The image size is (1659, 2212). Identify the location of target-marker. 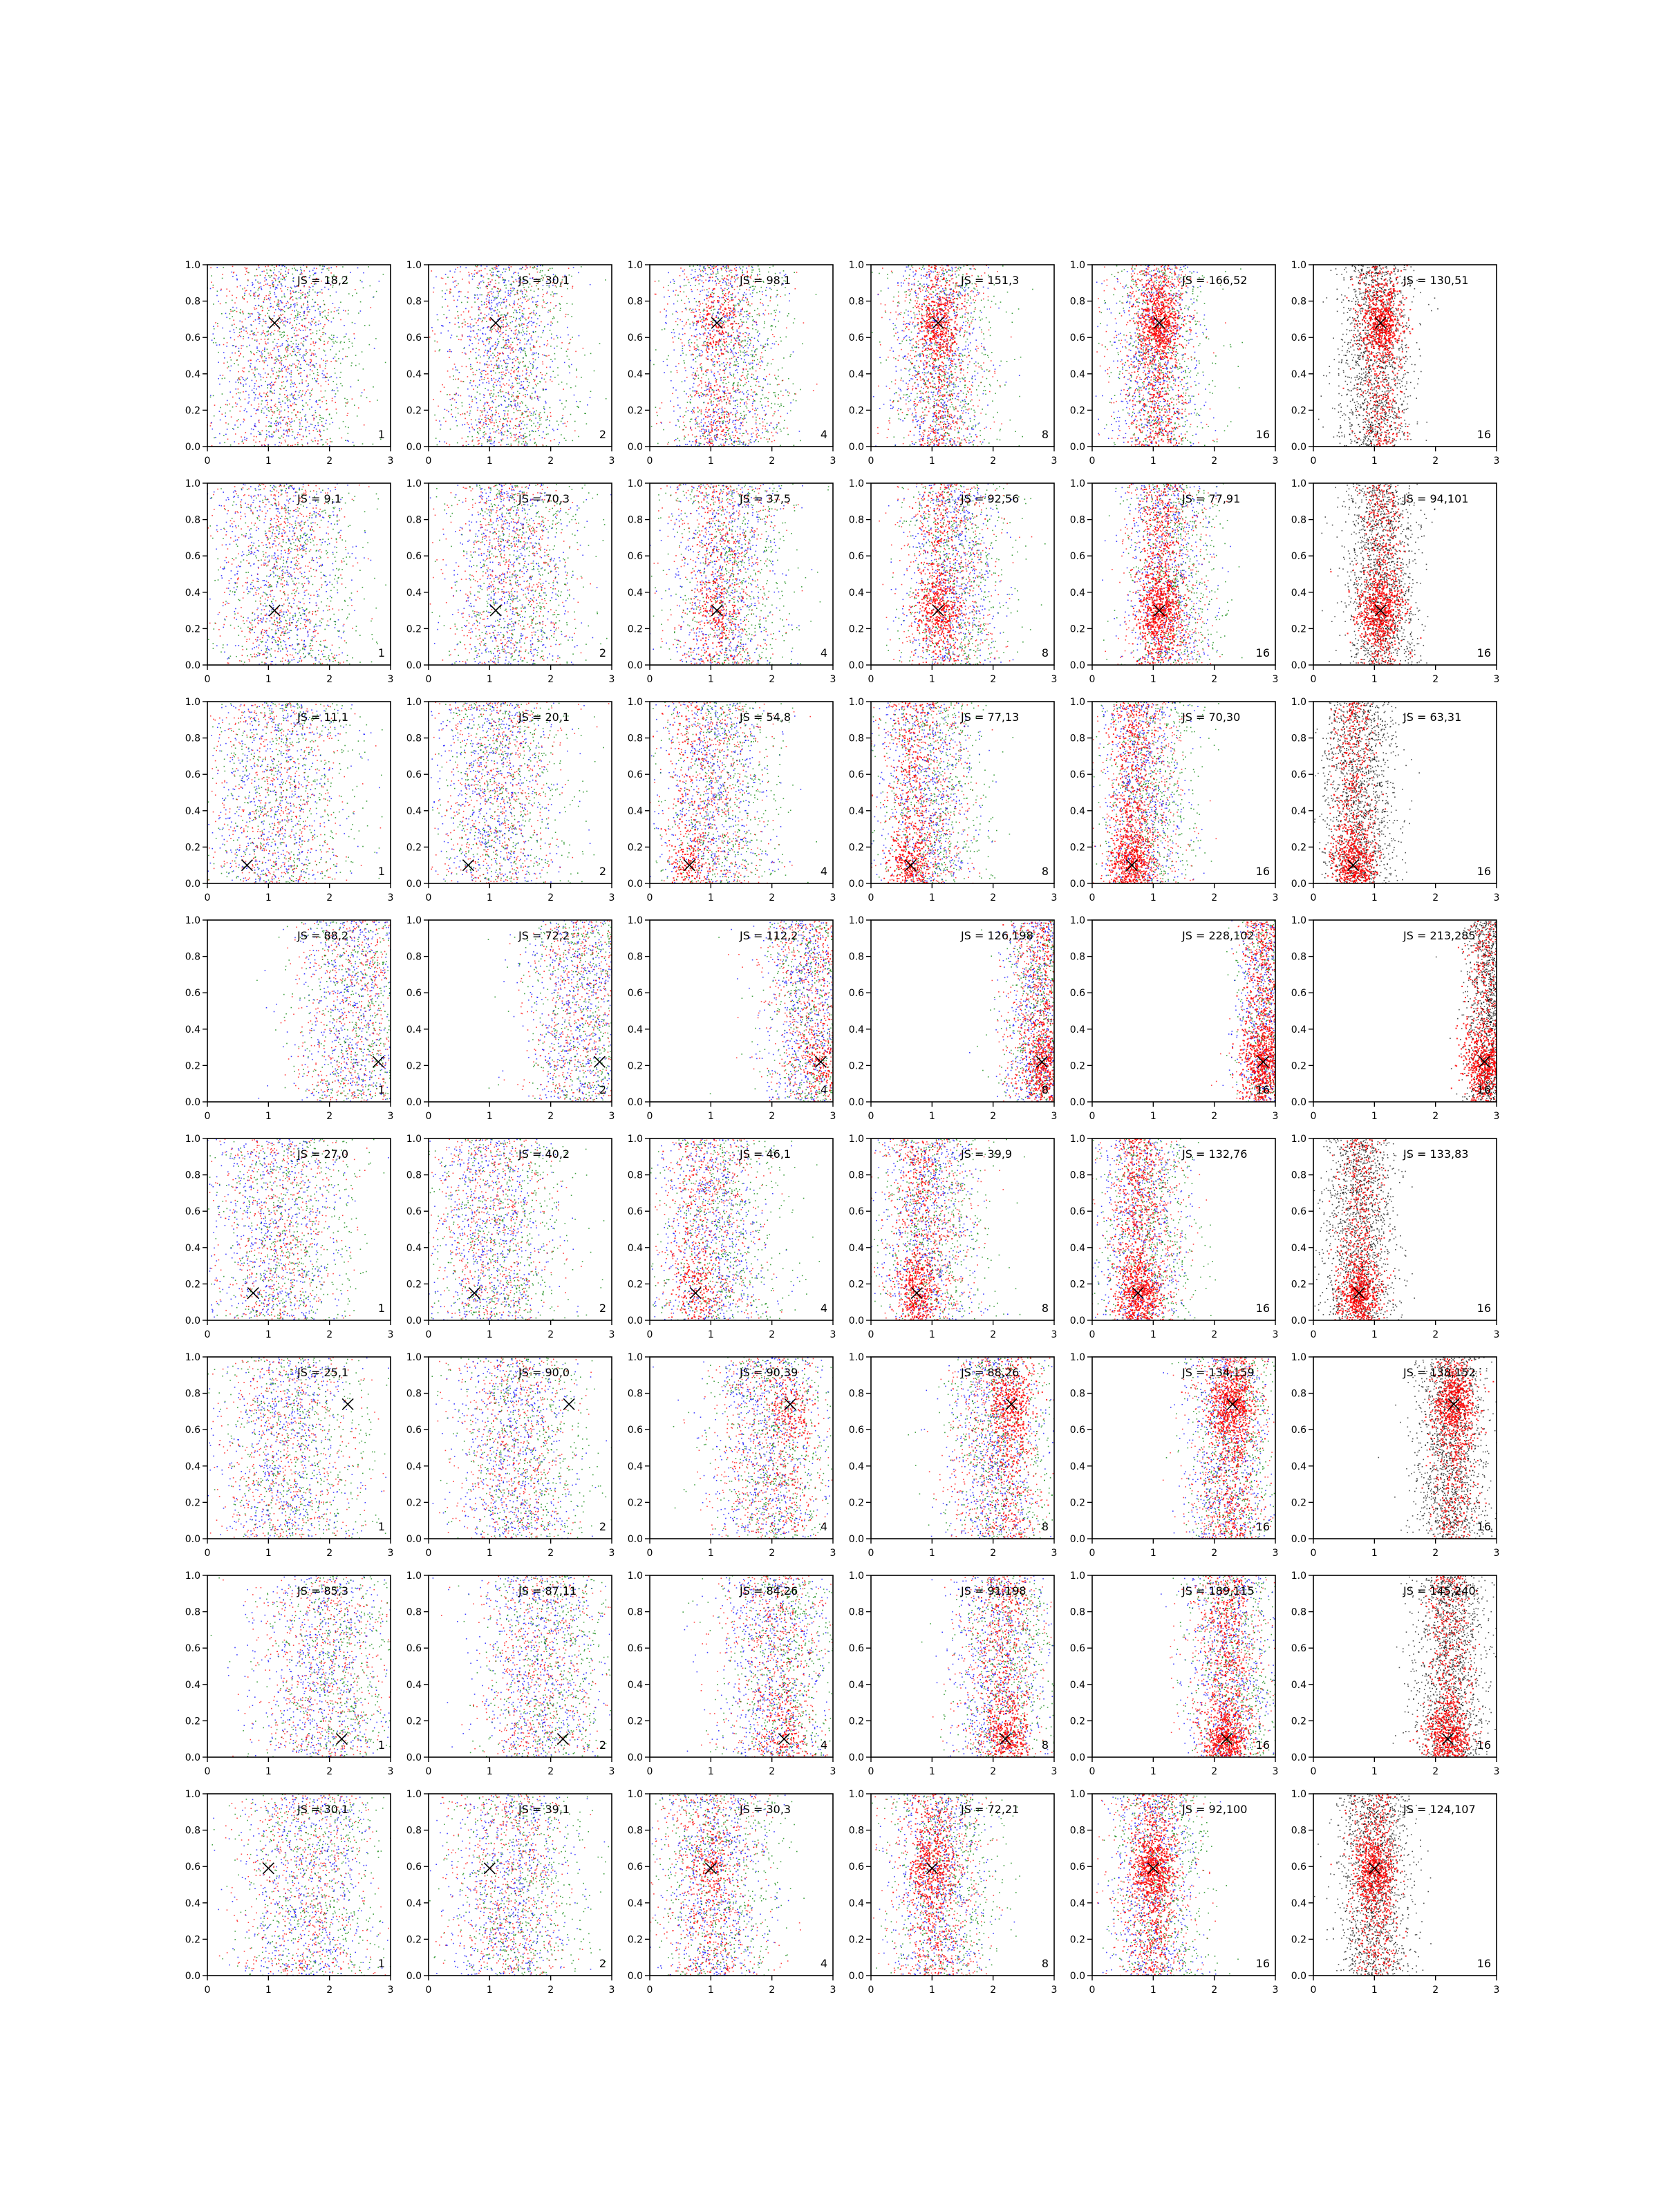
(495, 322).